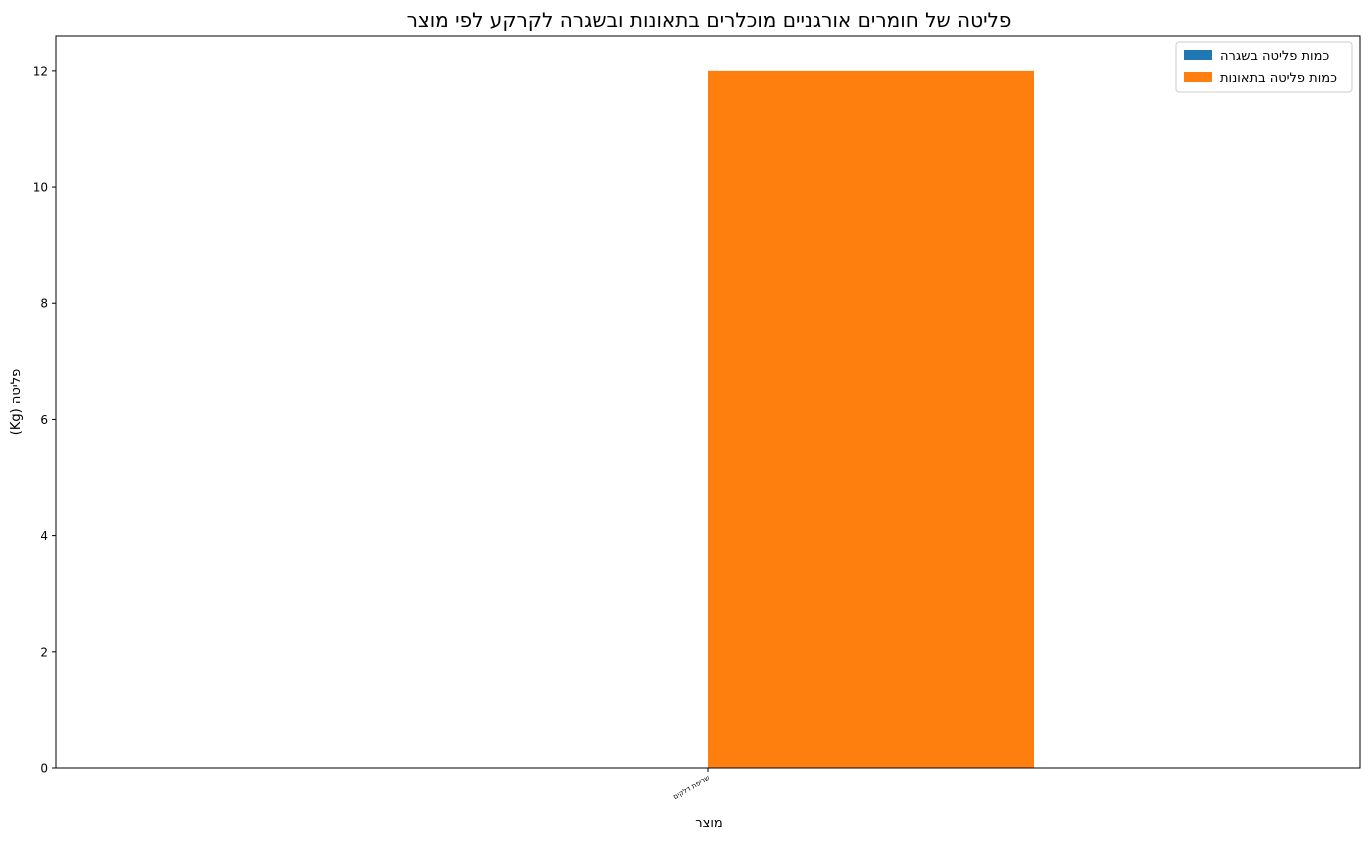  Describe the element at coordinates (1274, 56) in the screenshot. I see `legend-label: כמות פליטה בשגרה` at that location.